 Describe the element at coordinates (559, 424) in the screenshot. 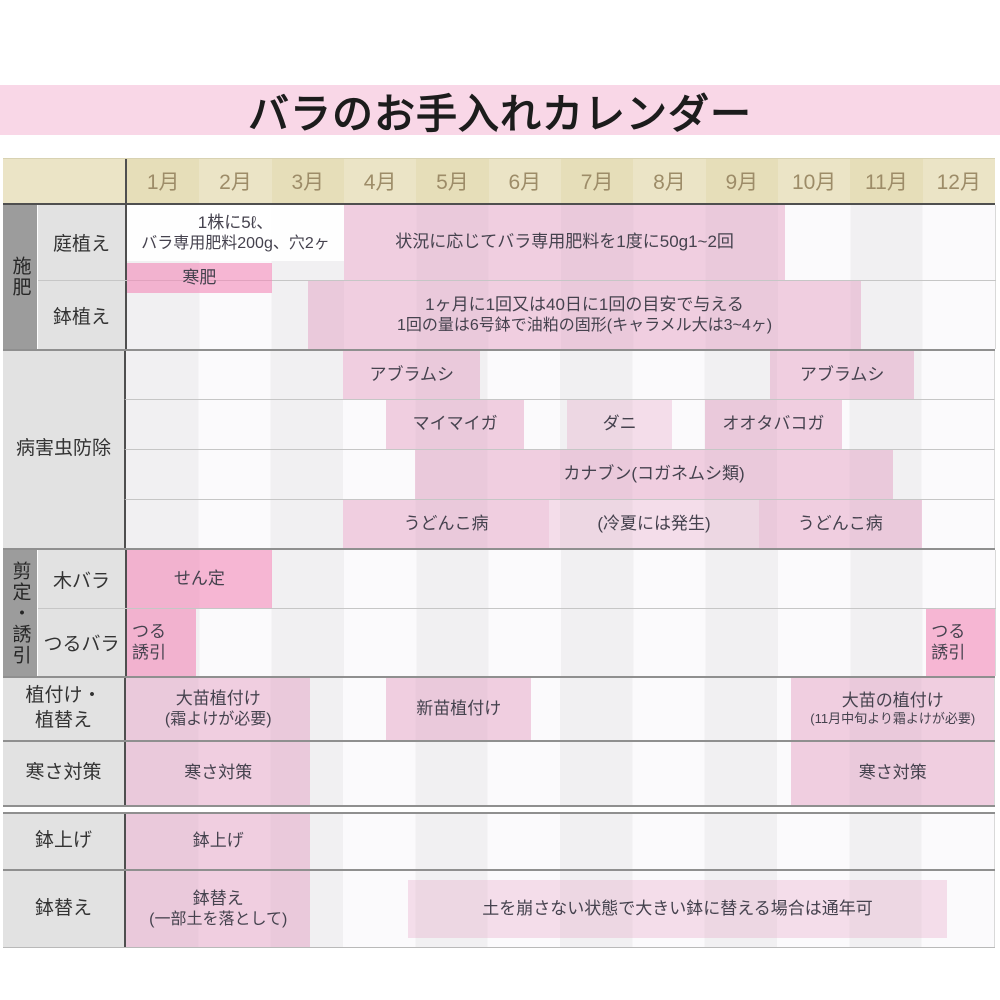

I see `month-track: マイマイガ ダニ オオタバコガ` at that location.